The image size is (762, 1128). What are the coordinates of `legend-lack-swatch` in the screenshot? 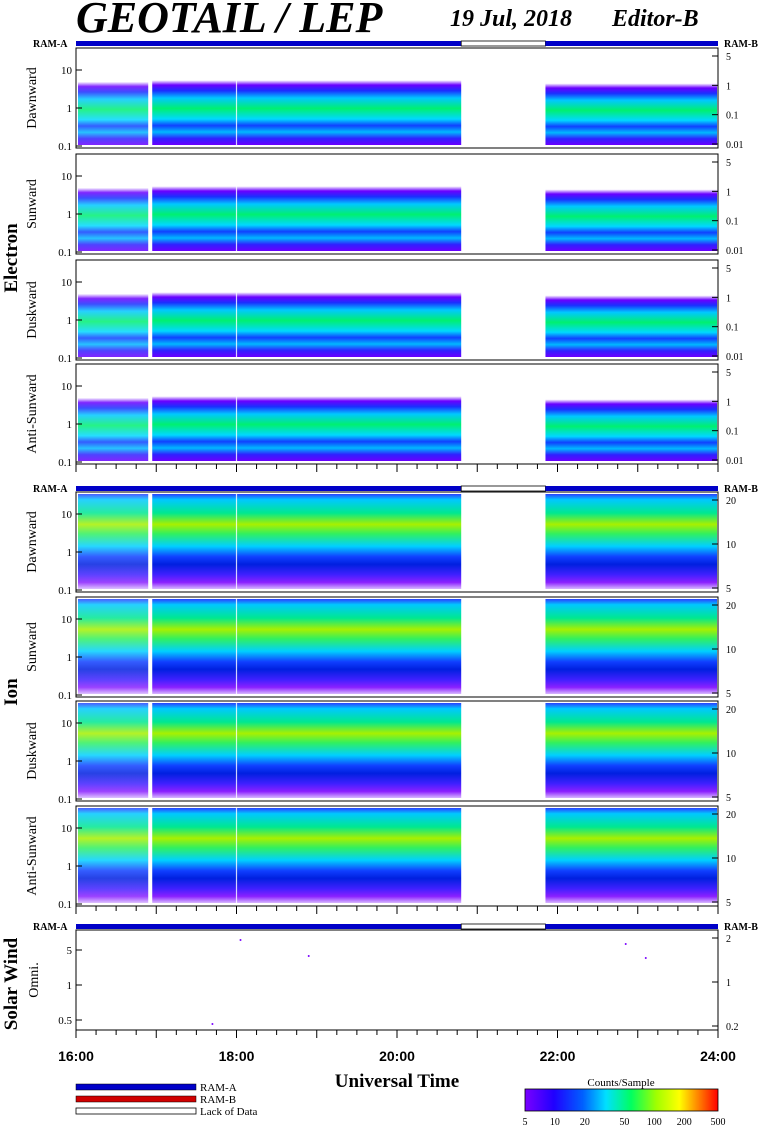 It's located at (136, 1111).